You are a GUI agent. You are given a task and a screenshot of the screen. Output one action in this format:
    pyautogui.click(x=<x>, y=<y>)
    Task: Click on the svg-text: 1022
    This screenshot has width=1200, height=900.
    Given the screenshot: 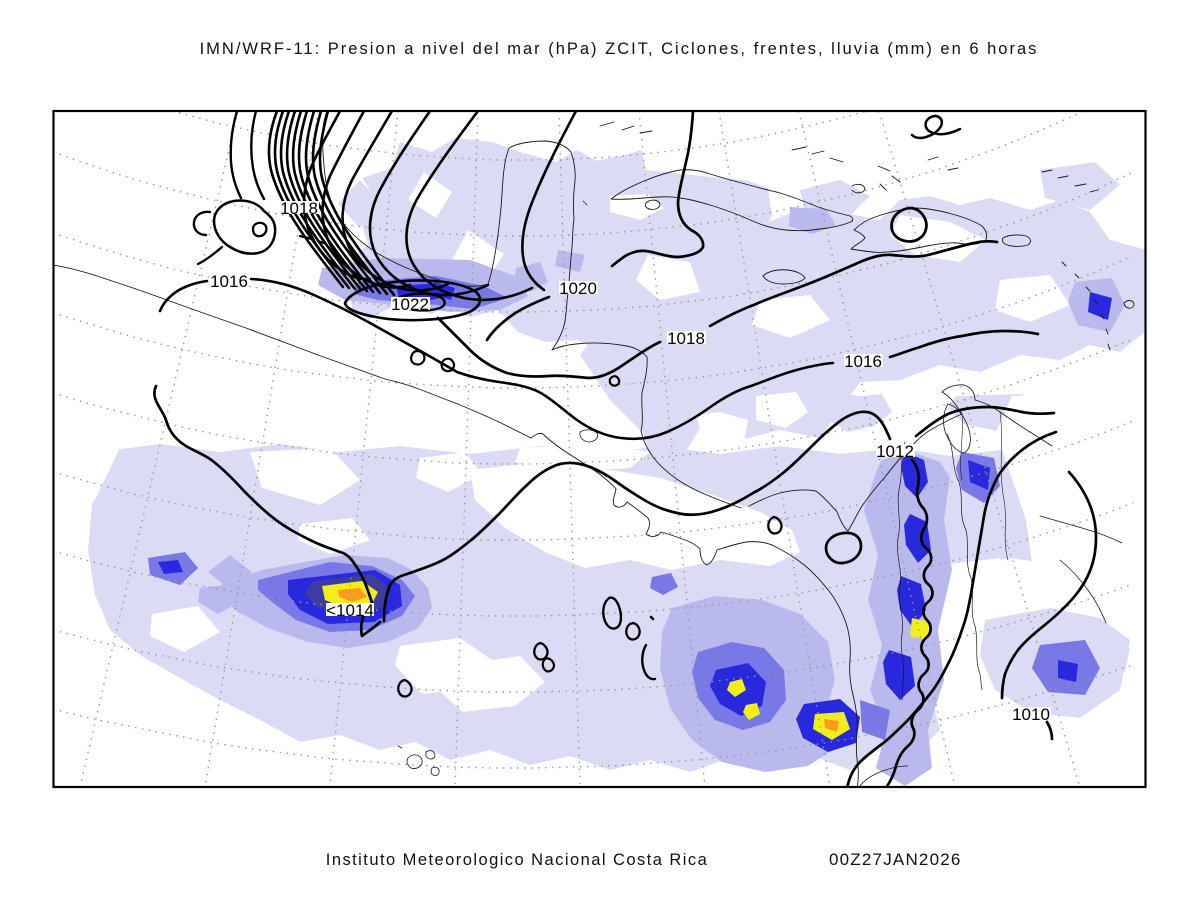 What is the action you would take?
    pyautogui.click(x=410, y=304)
    